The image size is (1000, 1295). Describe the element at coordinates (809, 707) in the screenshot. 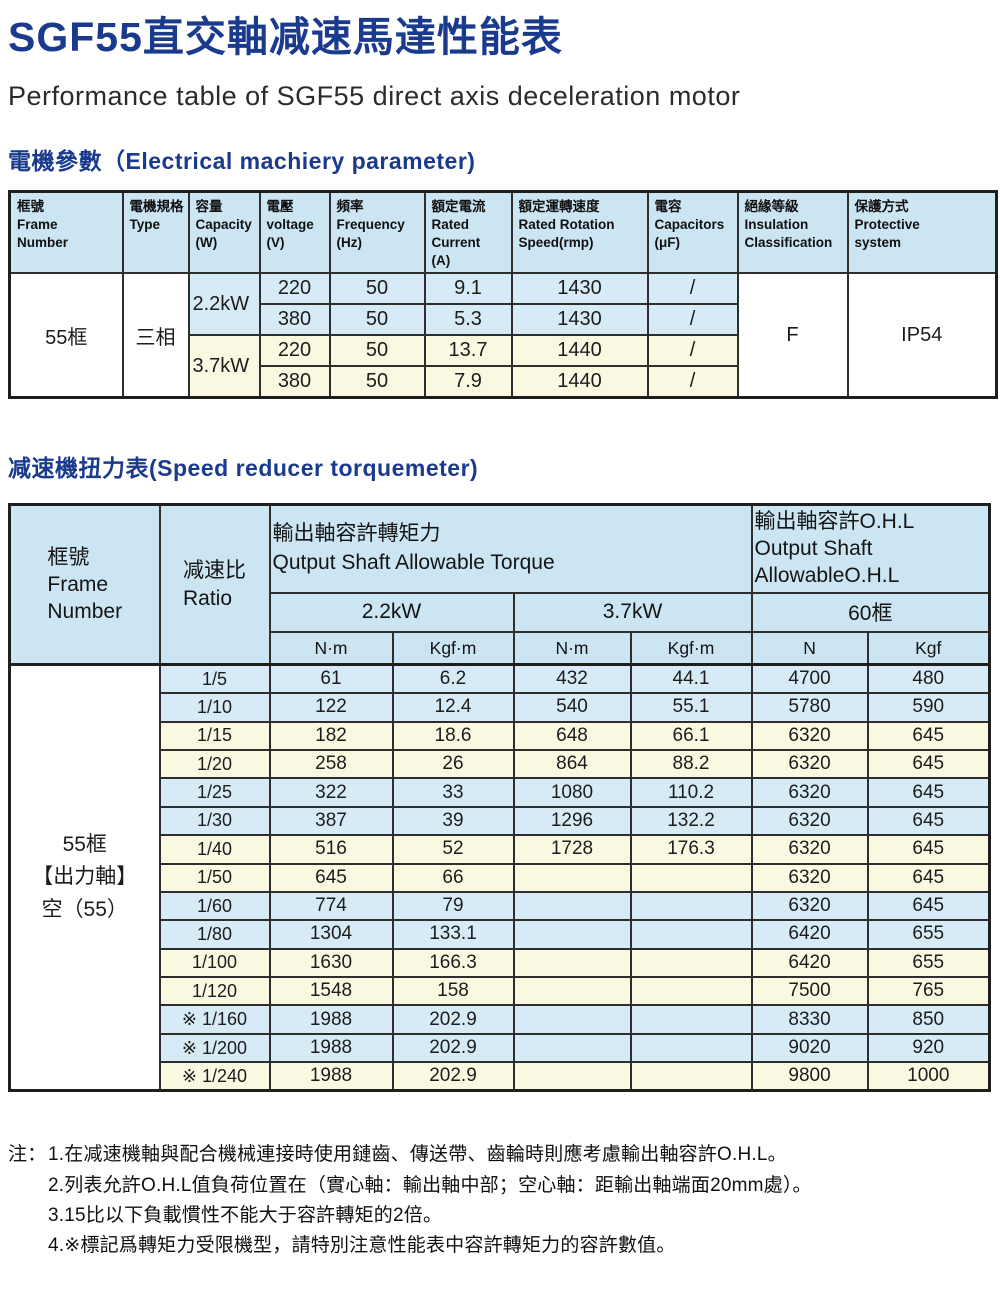

I see `torque-value-cell: 5780` at that location.